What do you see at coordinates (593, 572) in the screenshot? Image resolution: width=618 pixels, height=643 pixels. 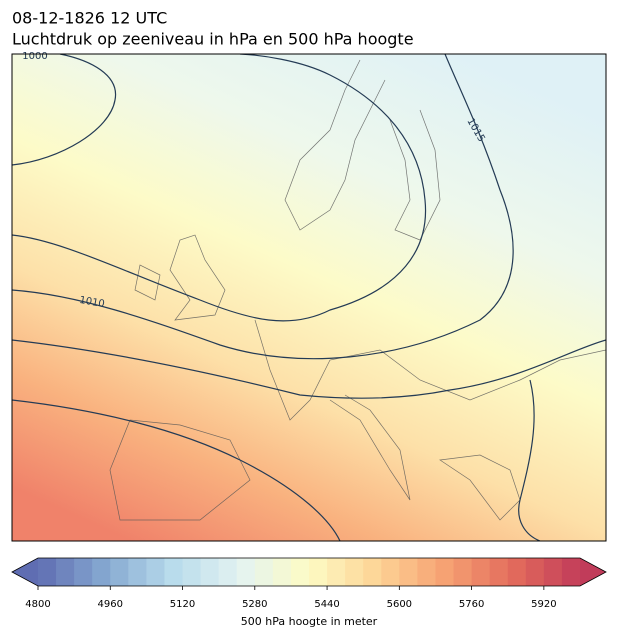 I see `colorbar-extend-high` at bounding box center [593, 572].